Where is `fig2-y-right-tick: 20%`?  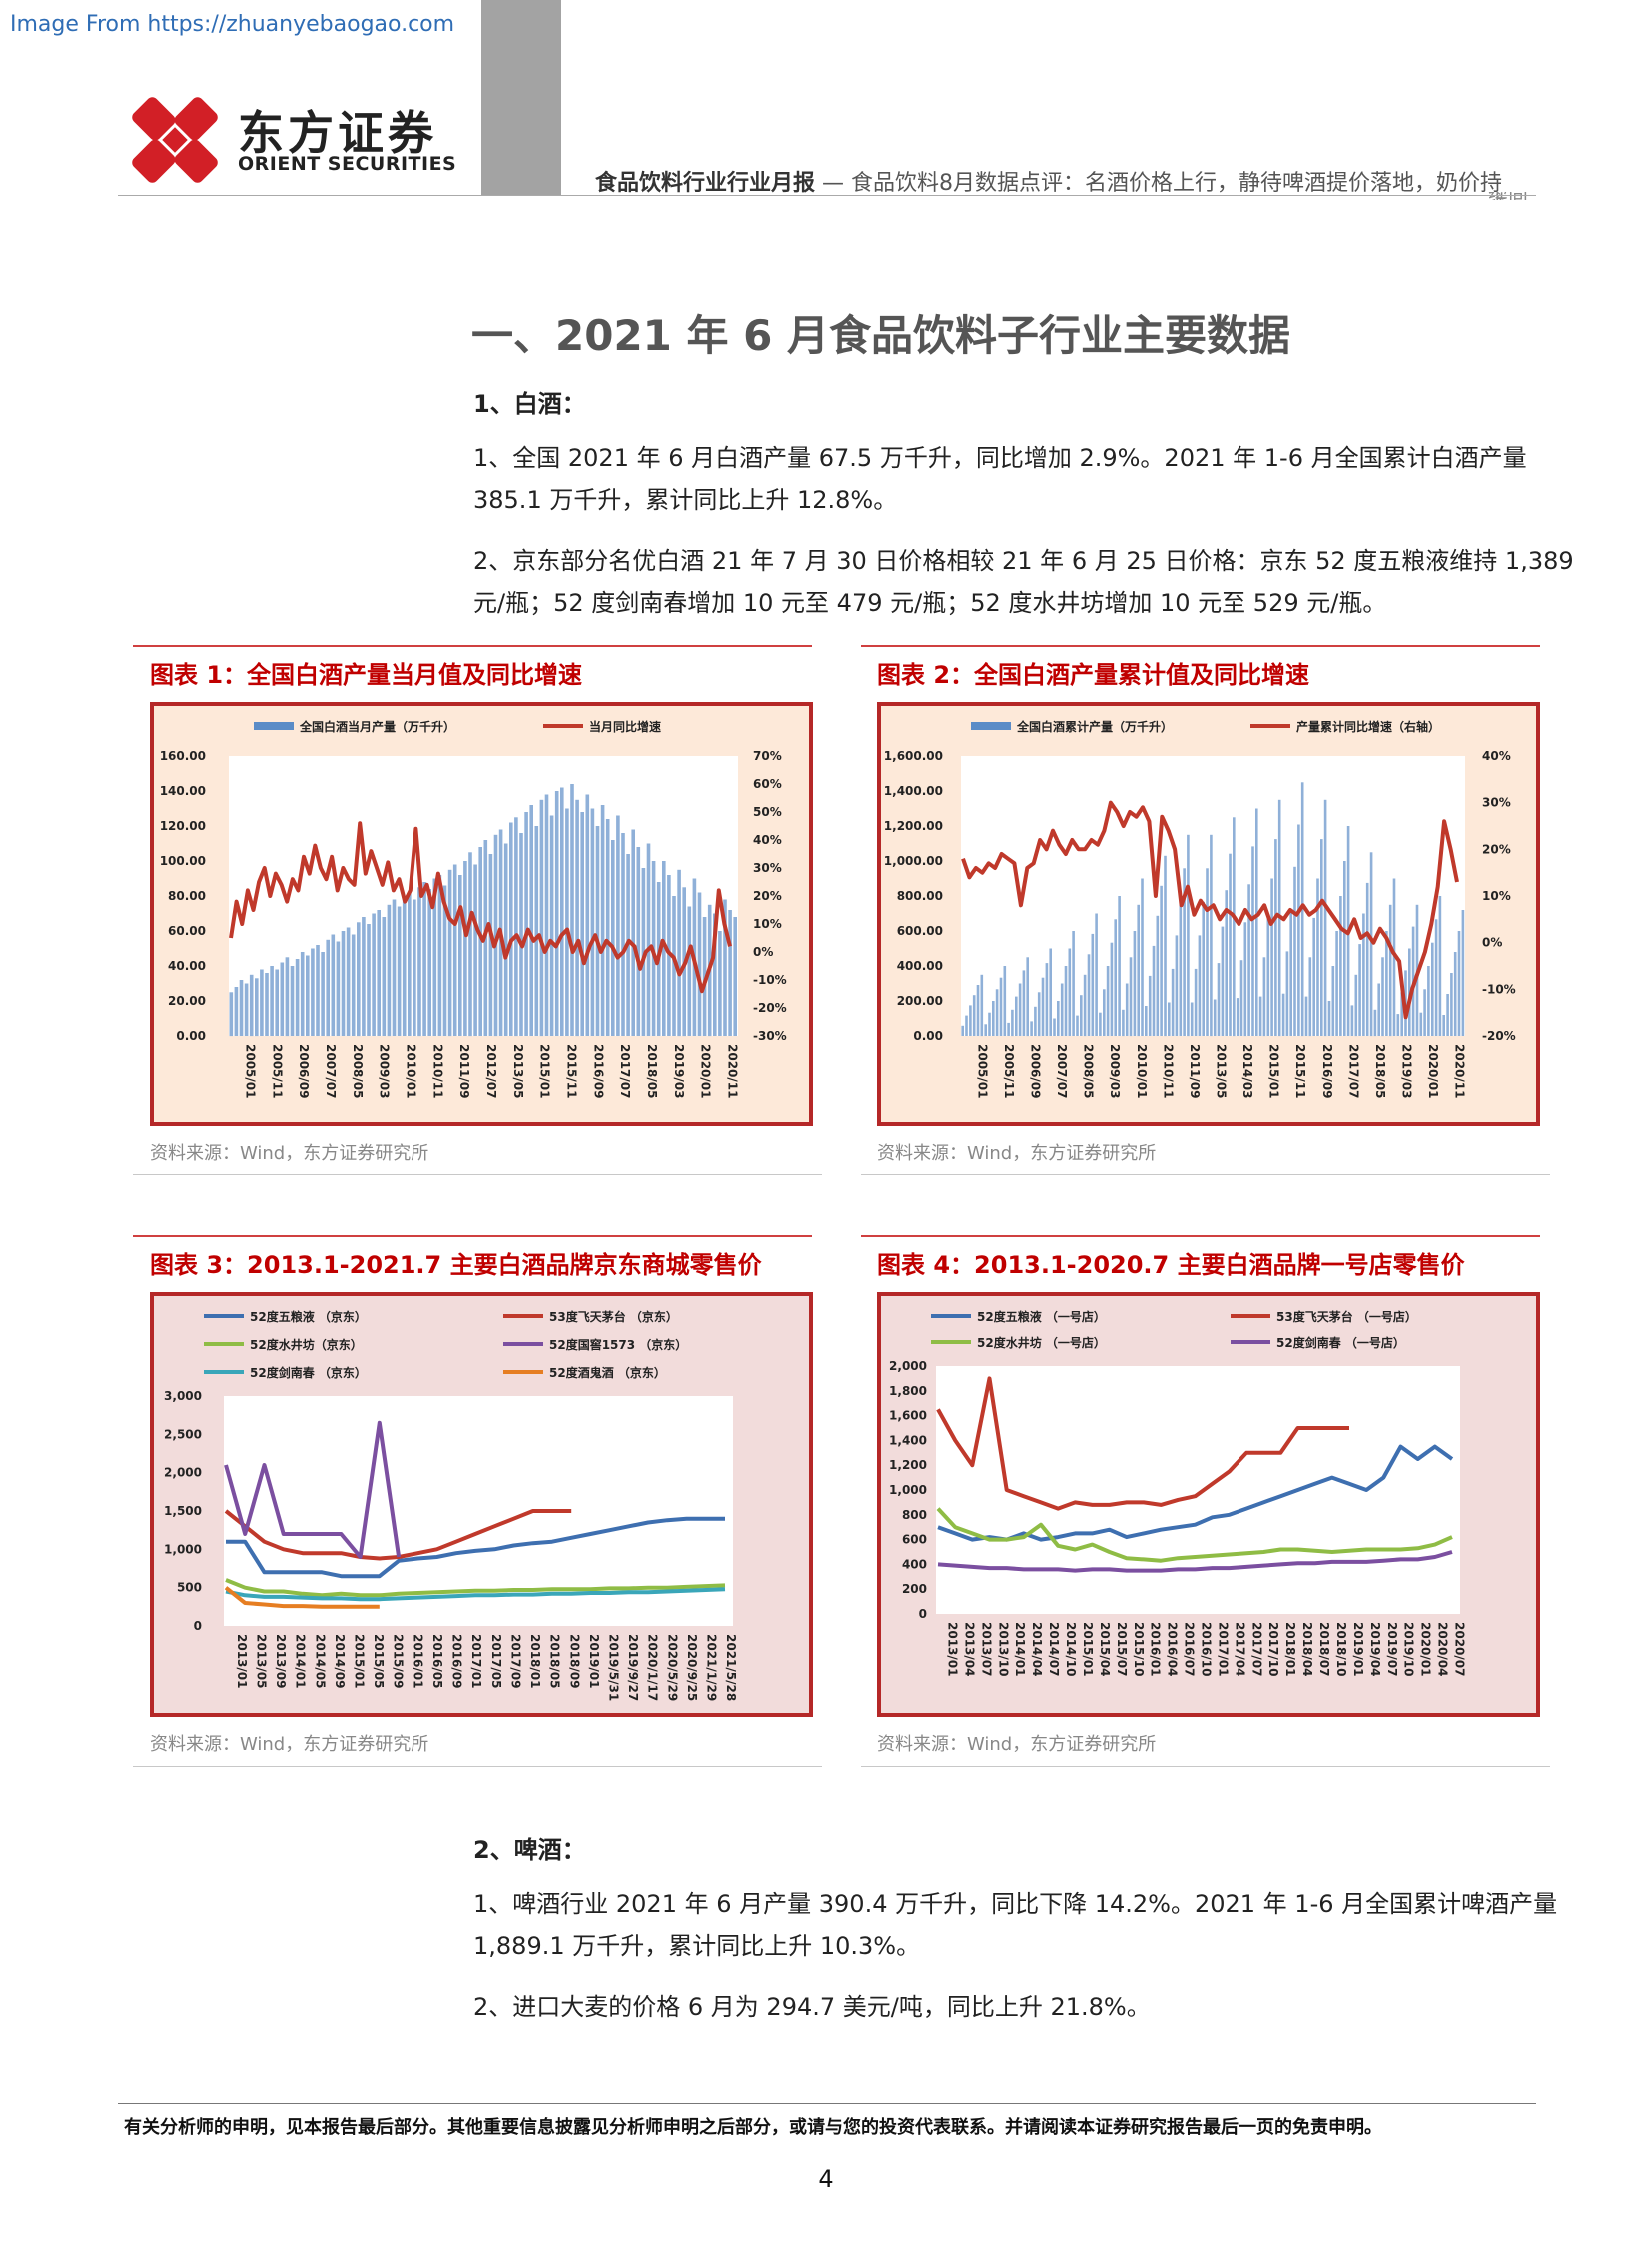
fig2-y-right-tick: 20% is located at coordinates (1496, 849).